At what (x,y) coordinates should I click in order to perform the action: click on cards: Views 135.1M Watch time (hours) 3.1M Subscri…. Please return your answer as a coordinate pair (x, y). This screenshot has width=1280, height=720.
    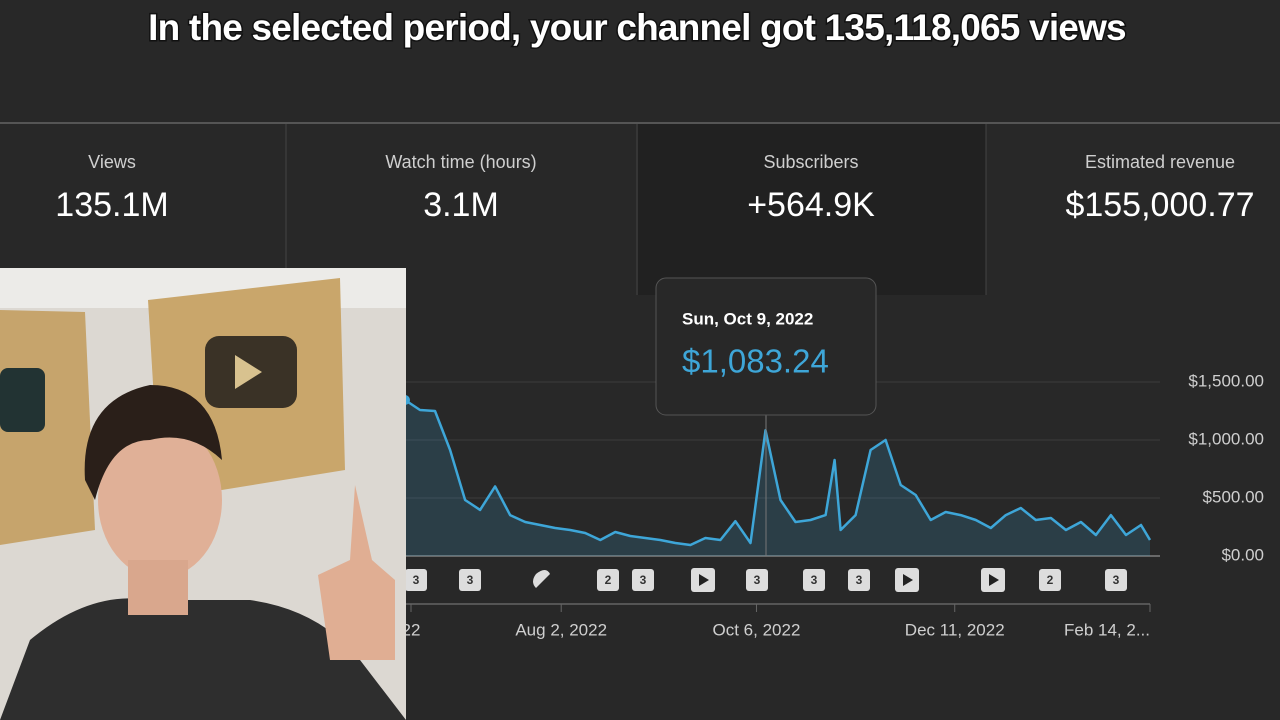
    Looking at the image, I should click on (654, 188).